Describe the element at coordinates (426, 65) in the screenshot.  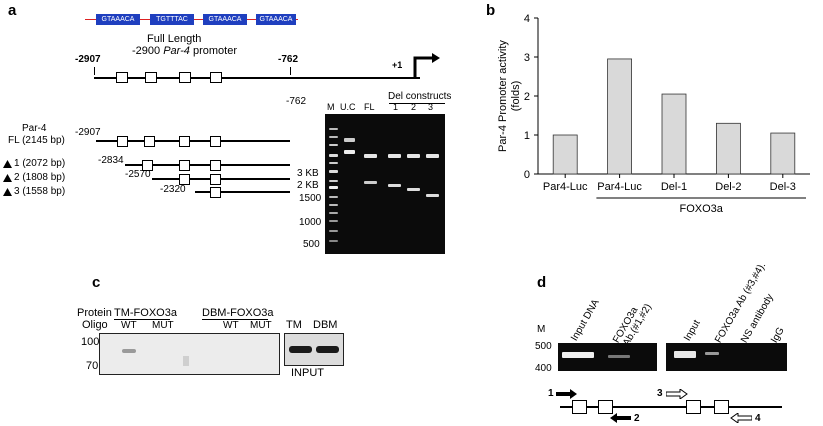
I see `tss-arrow-icon` at that location.